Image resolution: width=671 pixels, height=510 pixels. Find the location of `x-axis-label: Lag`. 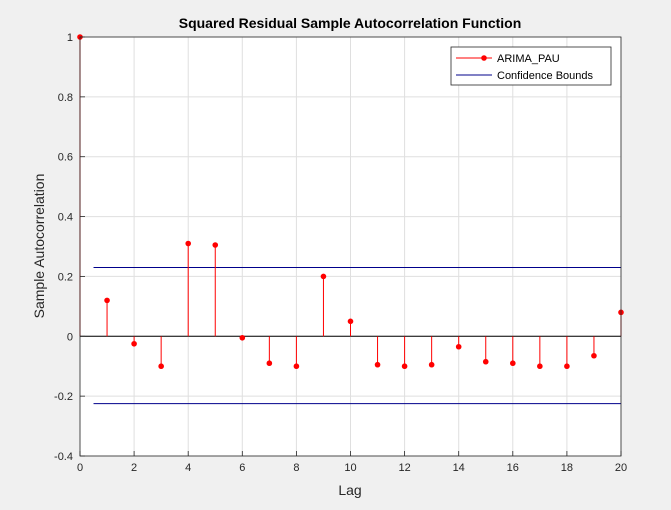

x-axis-label: Lag is located at coordinates (349, 490).